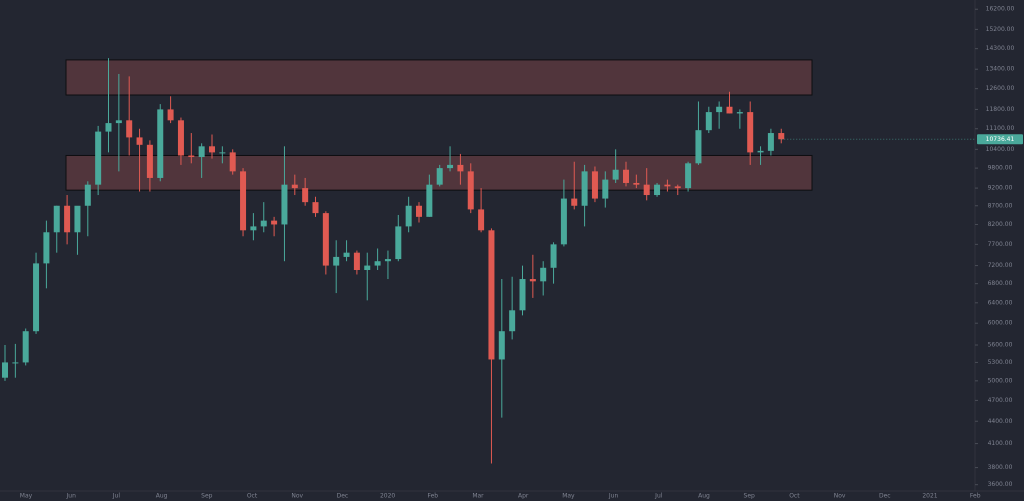 This screenshot has height=501, width=1024. Describe the element at coordinates (1000, 400) in the screenshot. I see `y-tick-label: 4700.00` at that location.